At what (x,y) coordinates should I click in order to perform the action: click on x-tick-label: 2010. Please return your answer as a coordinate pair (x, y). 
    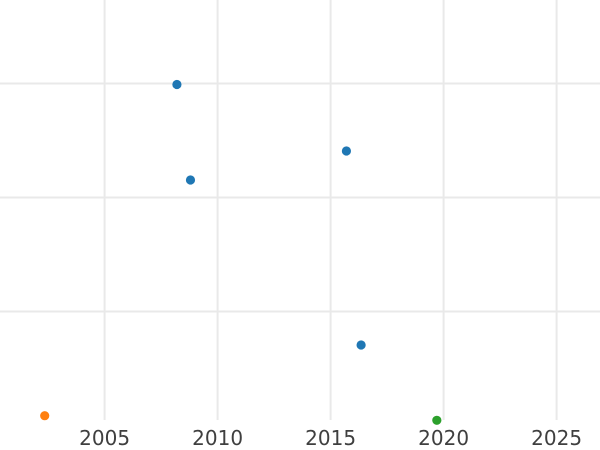
    Looking at the image, I should click on (218, 438).